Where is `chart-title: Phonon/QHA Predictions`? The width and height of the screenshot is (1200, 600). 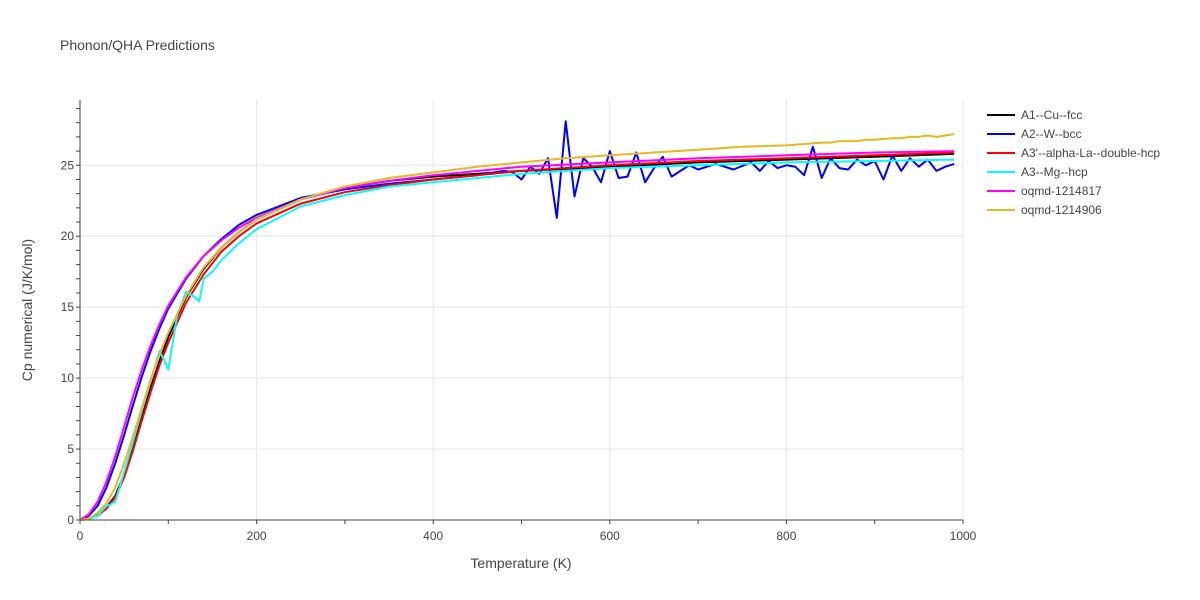
chart-title: Phonon/QHA Predictions is located at coordinates (137, 45).